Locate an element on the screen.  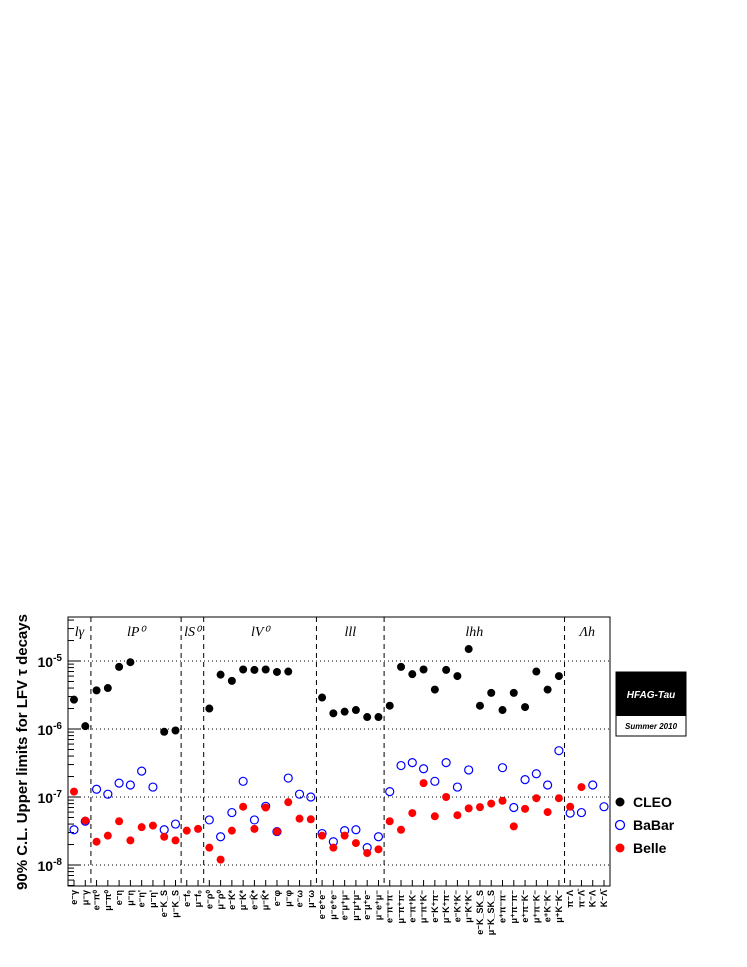
legend-label: BaBar is located at coordinates (654, 825).